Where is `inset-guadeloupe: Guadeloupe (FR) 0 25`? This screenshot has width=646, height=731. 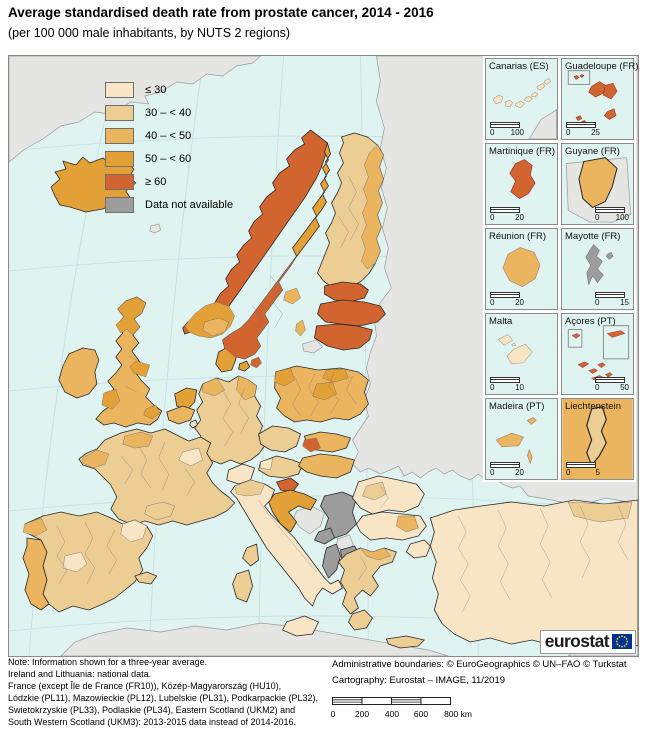
inset-guadeloupe: Guadeloupe (FR) 0 25 is located at coordinates (599, 99).